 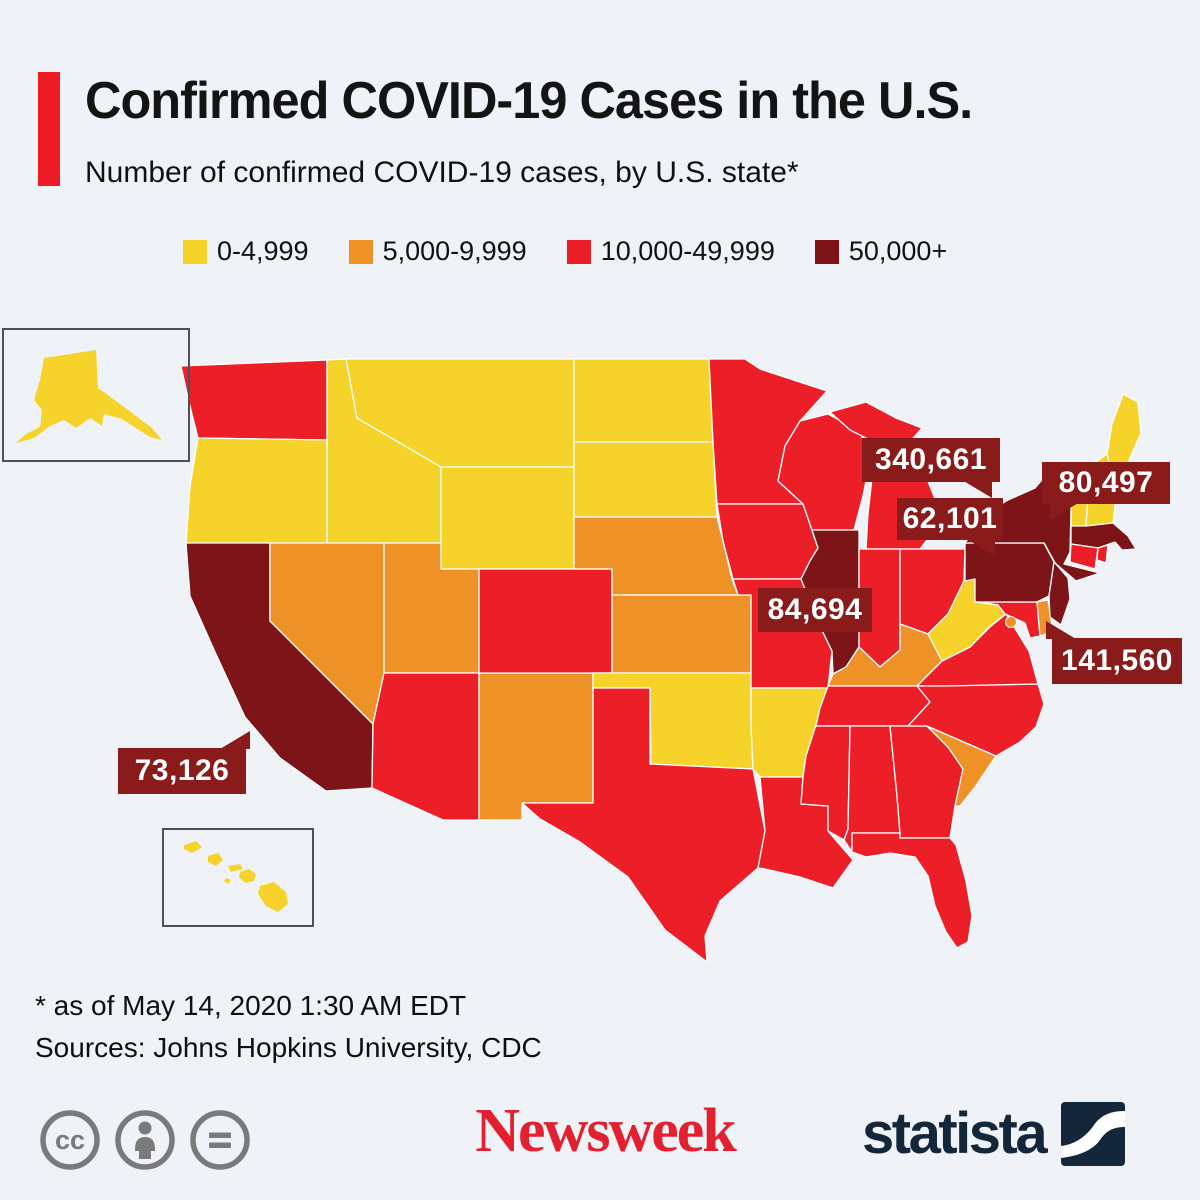 I want to click on svg-text: cc, so click(x=70, y=1140).